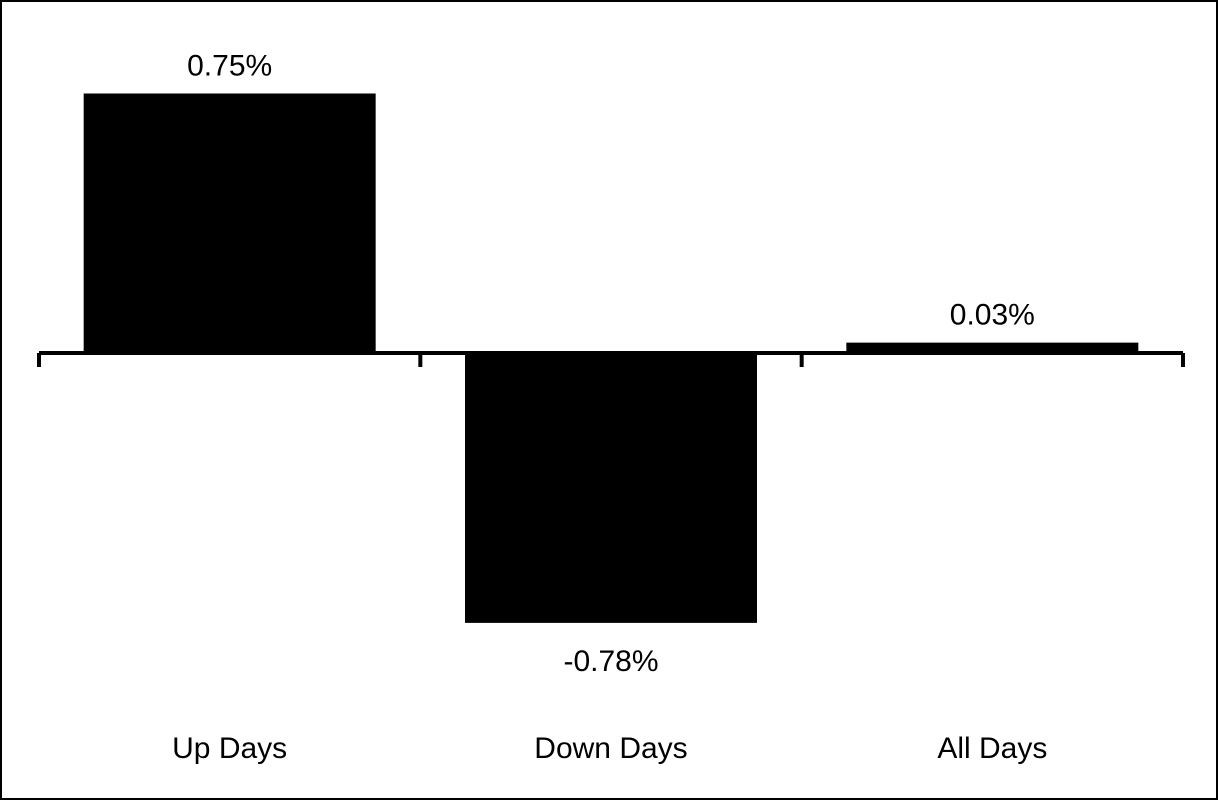 Image resolution: width=1218 pixels, height=802 pixels. I want to click on data-label: 0.75%, so click(229, 66).